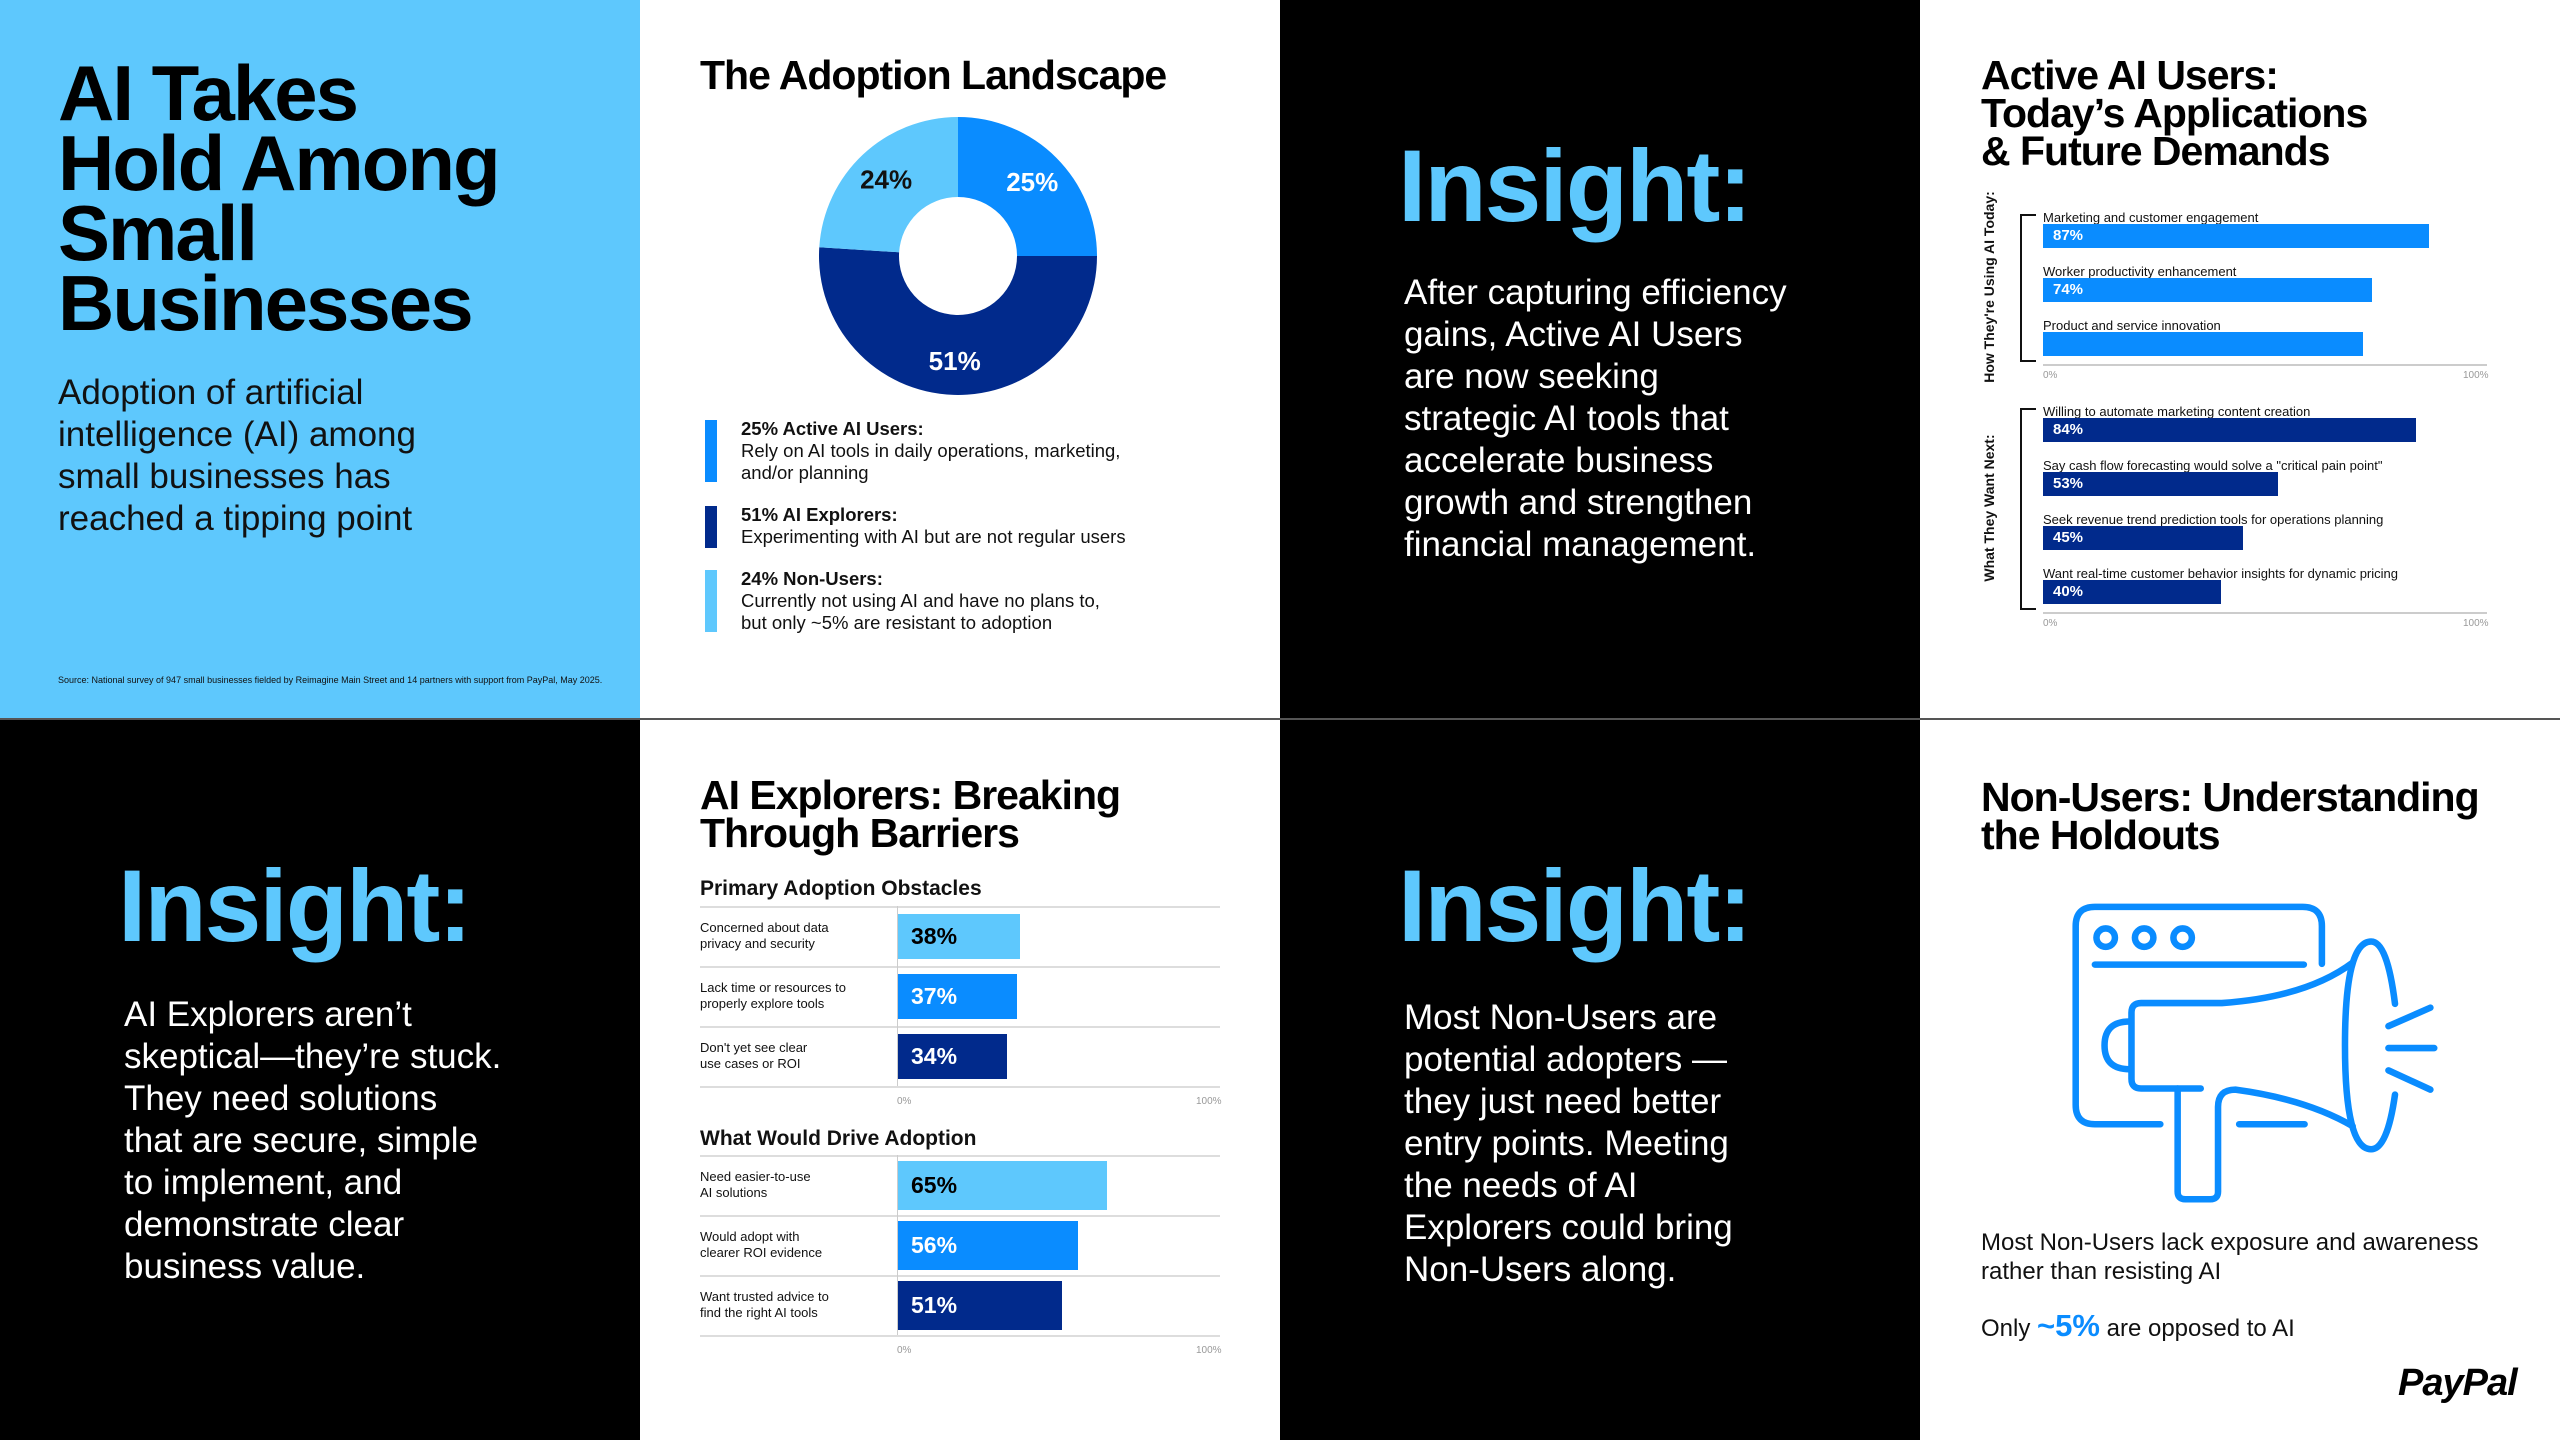  Describe the element at coordinates (761, 1252) in the screenshot. I see `row-label-line: clearer ROI evidence` at that location.